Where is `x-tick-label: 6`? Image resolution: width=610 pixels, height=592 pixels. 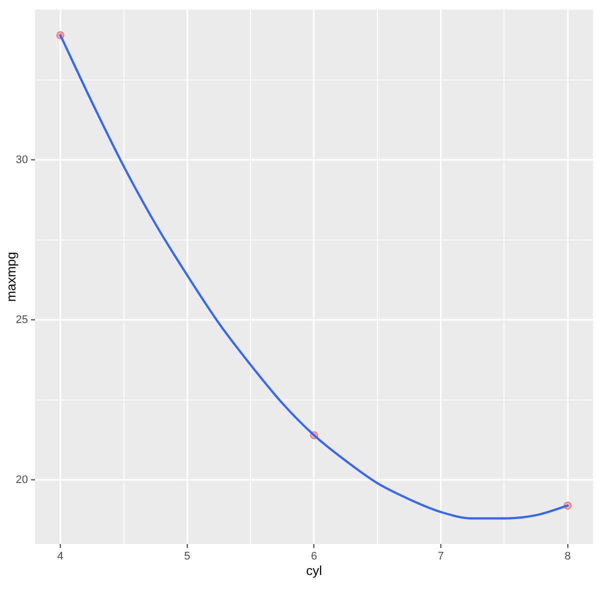
x-tick-label: 6 is located at coordinates (314, 556).